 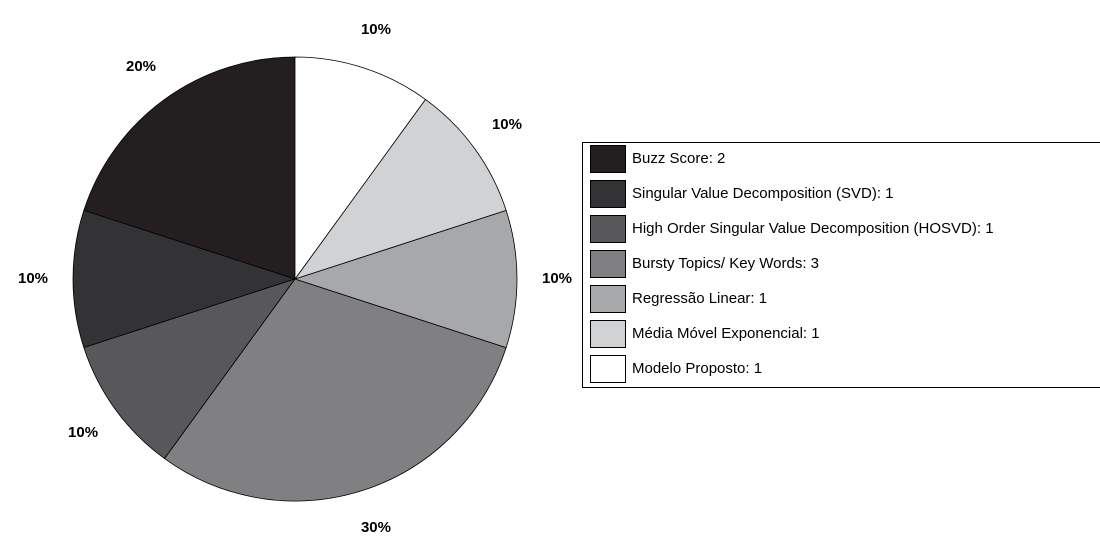 What do you see at coordinates (725, 263) in the screenshot?
I see `legend-label: Bursty Topics/ Key Words: 3` at bounding box center [725, 263].